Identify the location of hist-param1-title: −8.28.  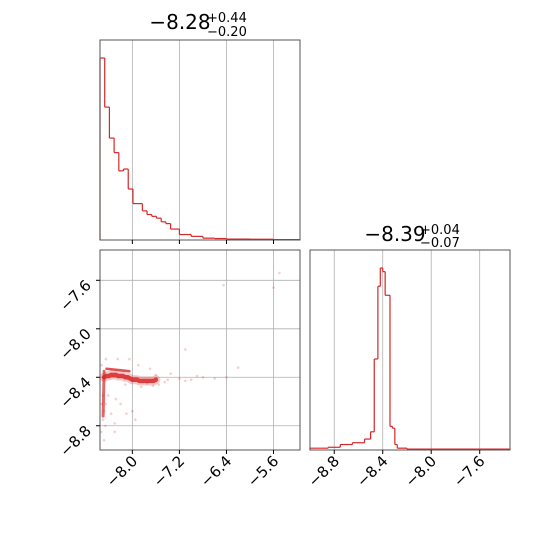
(179, 22).